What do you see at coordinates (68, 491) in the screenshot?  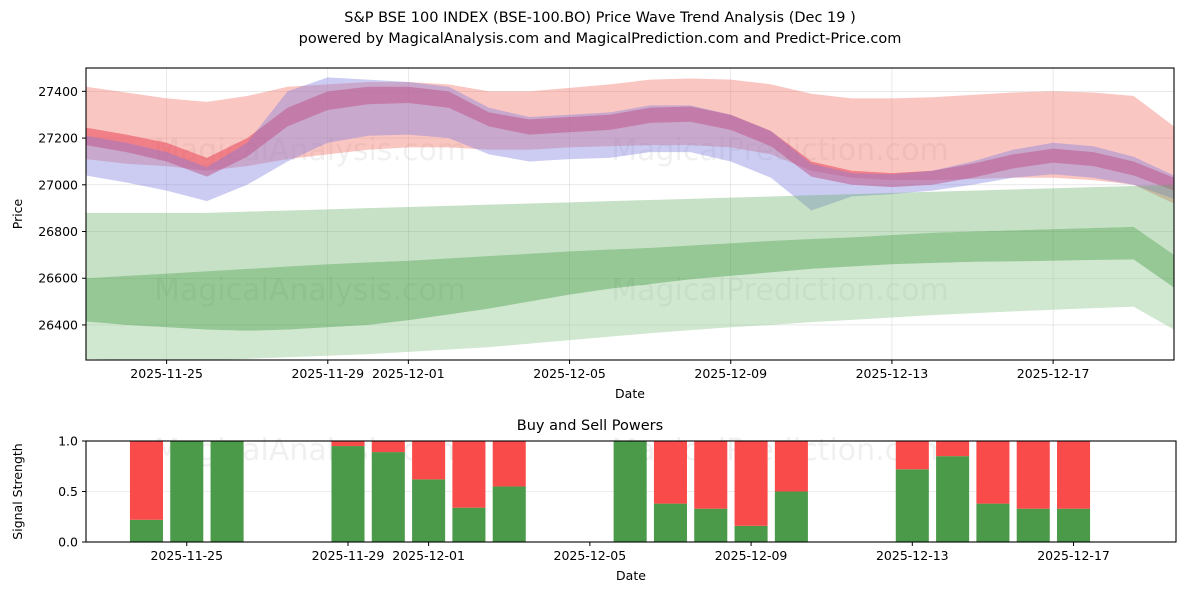 I see `y-tick-label: 0.5` at bounding box center [68, 491].